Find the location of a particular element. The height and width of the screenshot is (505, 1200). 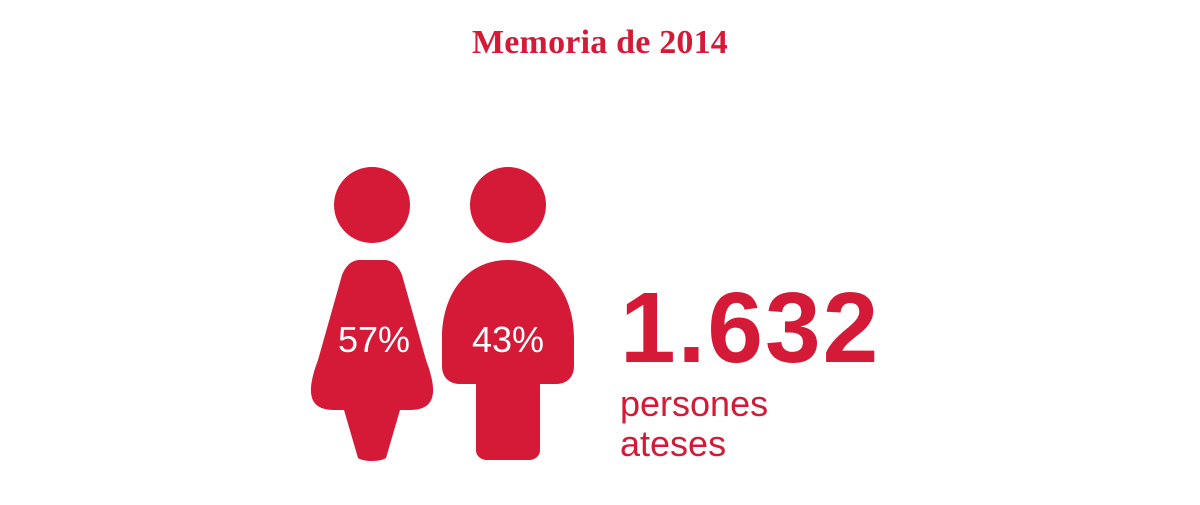

total-count: 1.632 is located at coordinates (750, 328).